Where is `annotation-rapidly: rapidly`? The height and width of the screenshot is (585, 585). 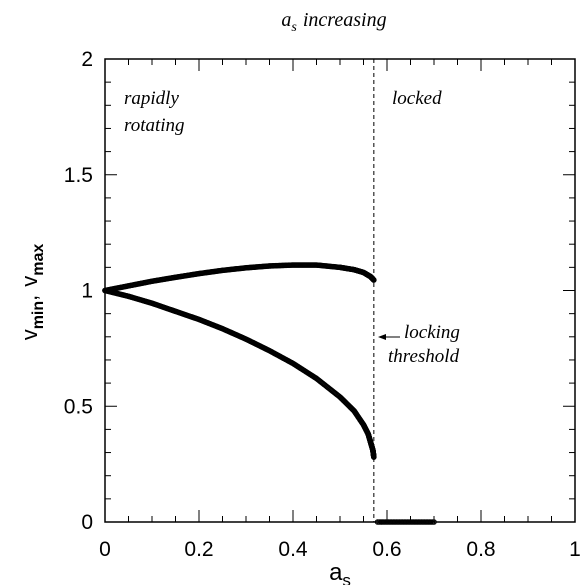 annotation-rapidly: rapidly is located at coordinates (151, 98).